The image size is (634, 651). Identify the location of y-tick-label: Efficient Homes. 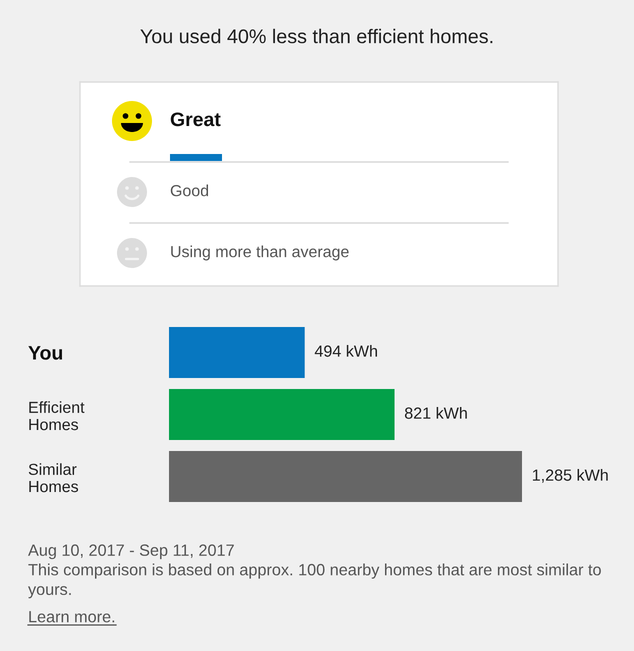
(56, 415).